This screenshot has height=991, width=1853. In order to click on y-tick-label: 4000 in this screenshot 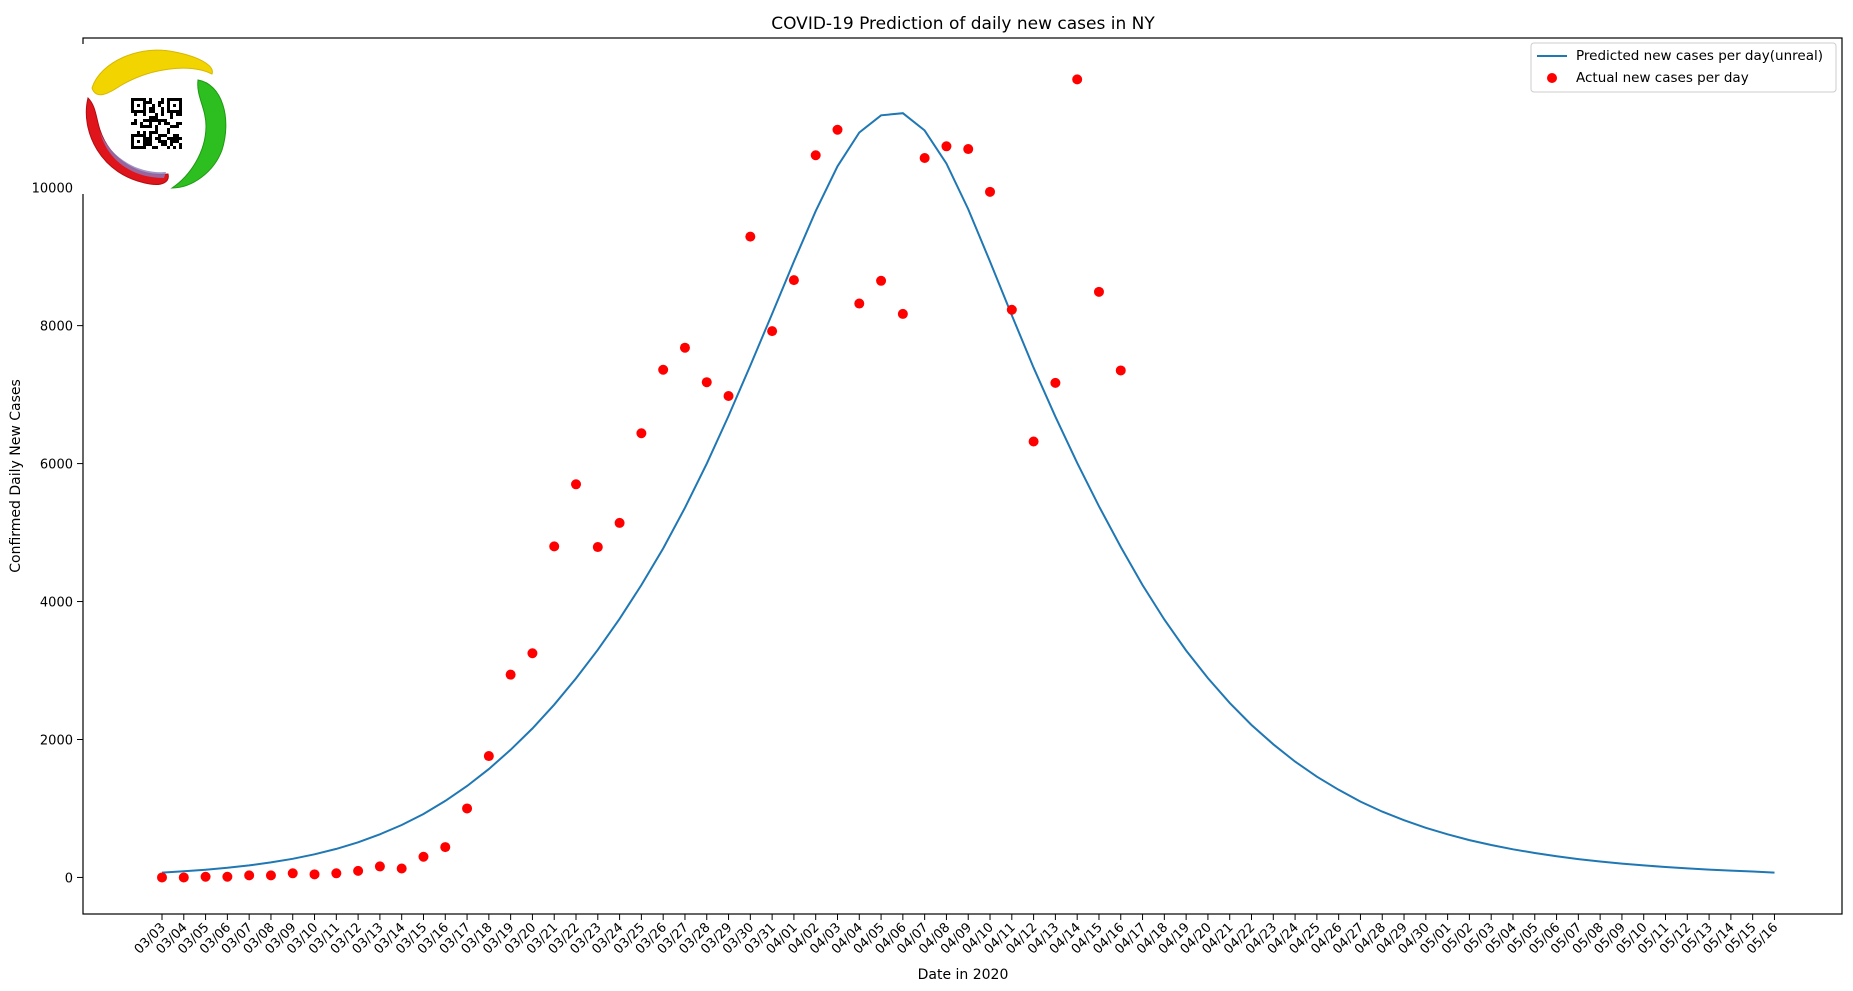, I will do `click(56, 603)`.